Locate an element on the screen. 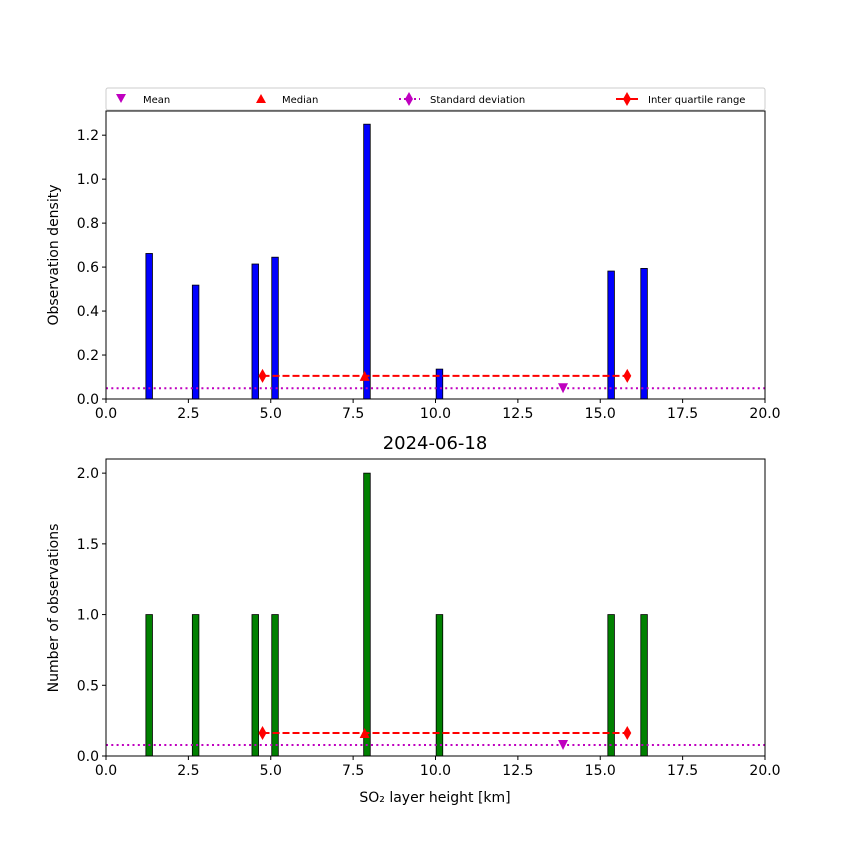  top-x-tick-label: 15.0 is located at coordinates (600, 414).